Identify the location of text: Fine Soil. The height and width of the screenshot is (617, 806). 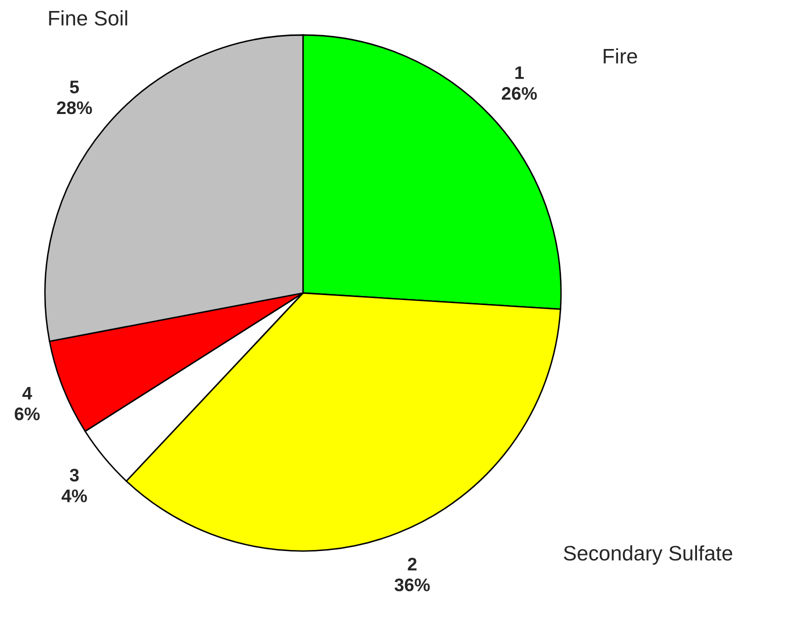
(88, 18).